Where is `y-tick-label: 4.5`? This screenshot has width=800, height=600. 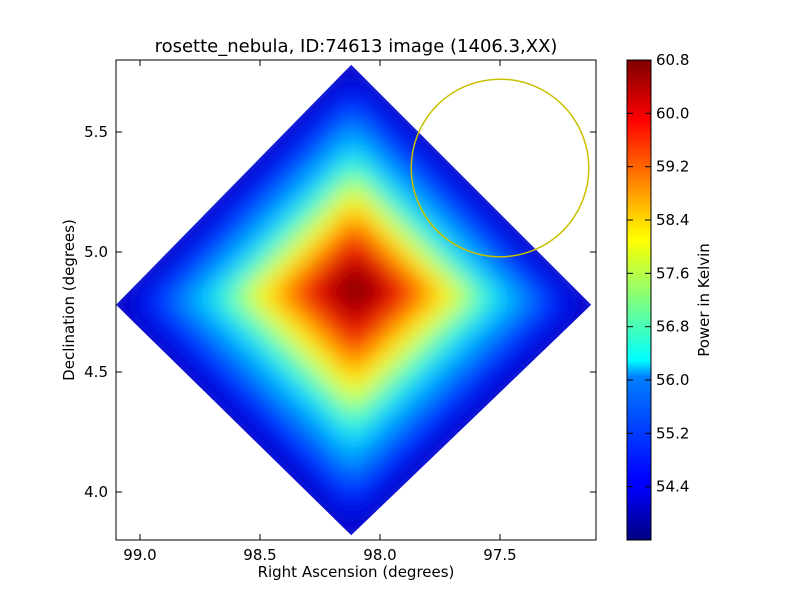 y-tick-label: 4.5 is located at coordinates (96, 372).